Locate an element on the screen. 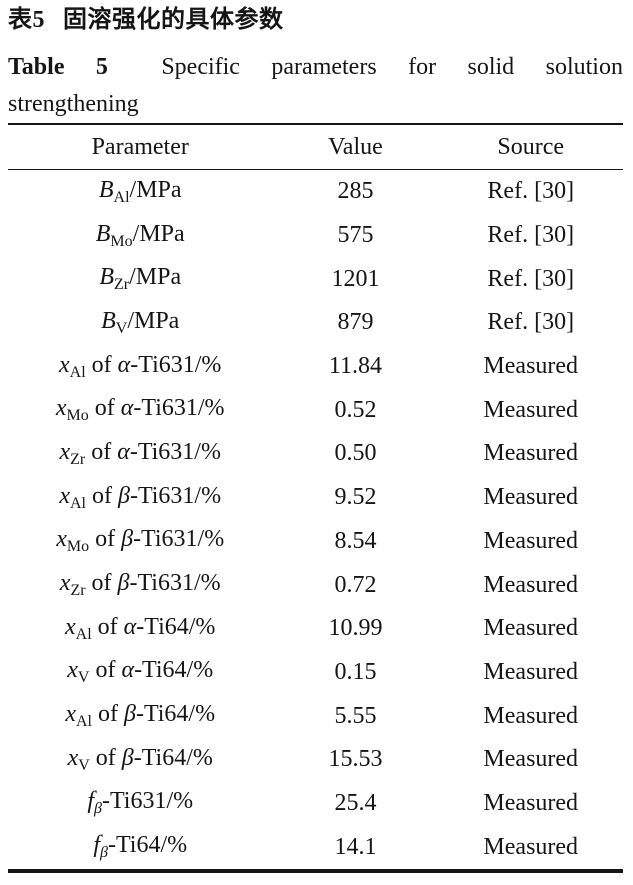 The width and height of the screenshot is (633, 885). parameter-cell: xZr of α-Ti631/% is located at coordinates (140, 454).